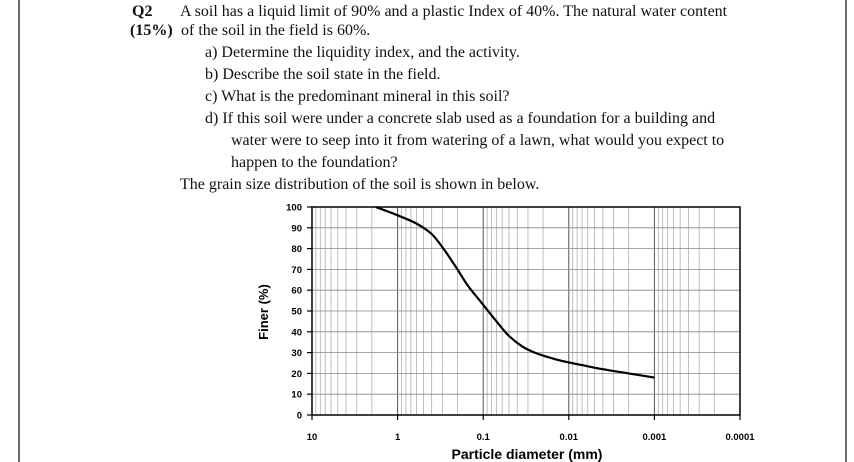 This screenshot has width=854, height=462. What do you see at coordinates (296, 270) in the screenshot?
I see `y-tick-label: 70` at bounding box center [296, 270].